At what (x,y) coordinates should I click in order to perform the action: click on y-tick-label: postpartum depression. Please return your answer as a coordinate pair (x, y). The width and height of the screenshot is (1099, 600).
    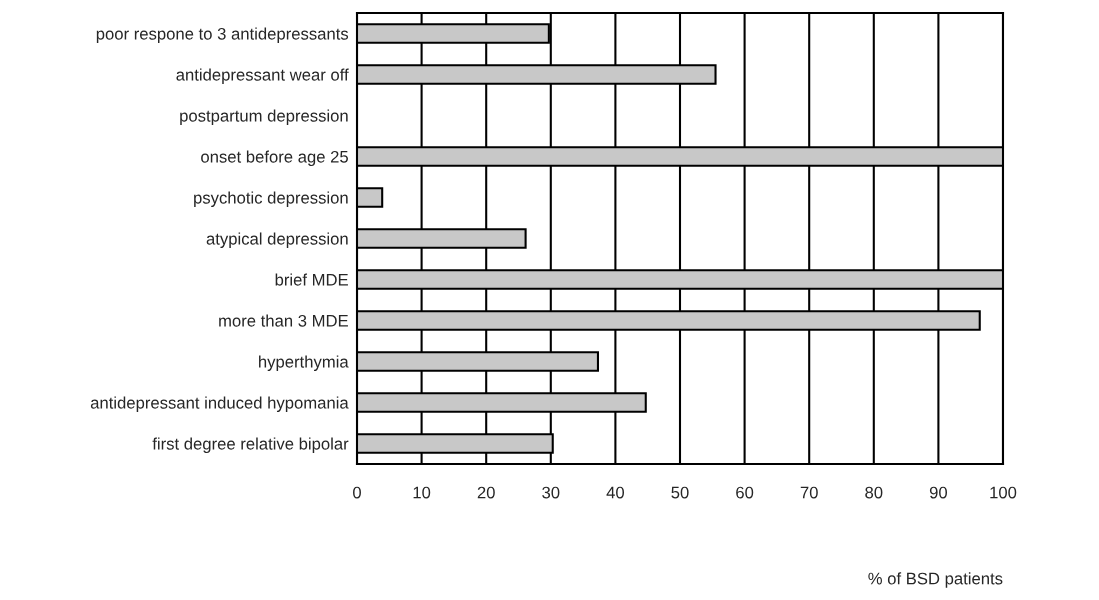
    Looking at the image, I should click on (264, 117).